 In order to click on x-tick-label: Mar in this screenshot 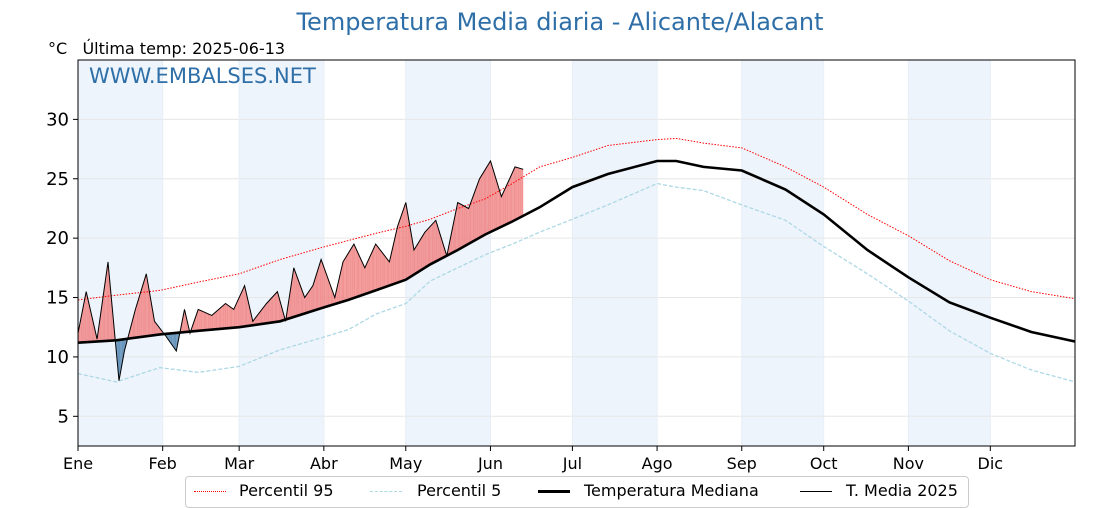, I will do `click(239, 463)`.